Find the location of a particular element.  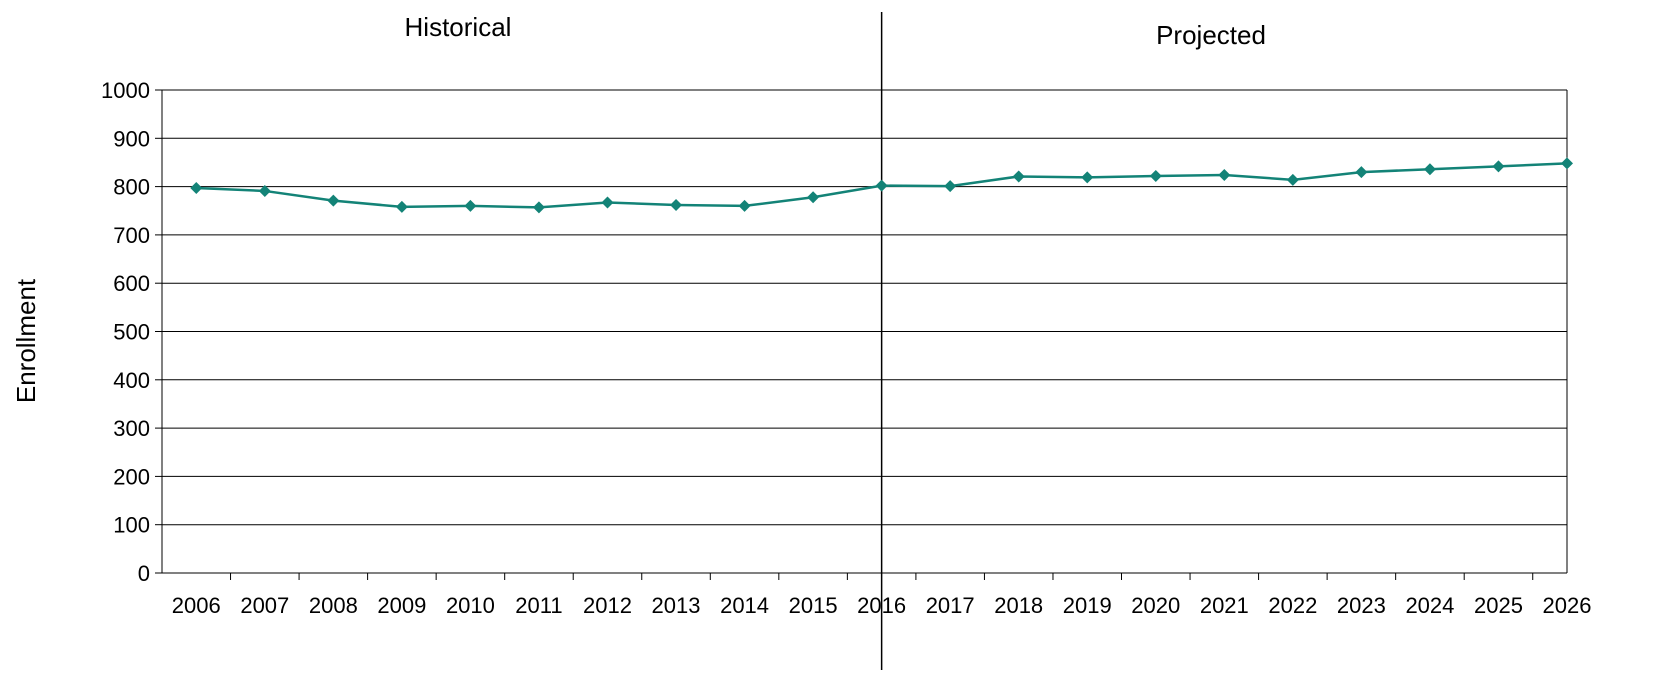

x-tick-label: 2018 is located at coordinates (1018, 605).